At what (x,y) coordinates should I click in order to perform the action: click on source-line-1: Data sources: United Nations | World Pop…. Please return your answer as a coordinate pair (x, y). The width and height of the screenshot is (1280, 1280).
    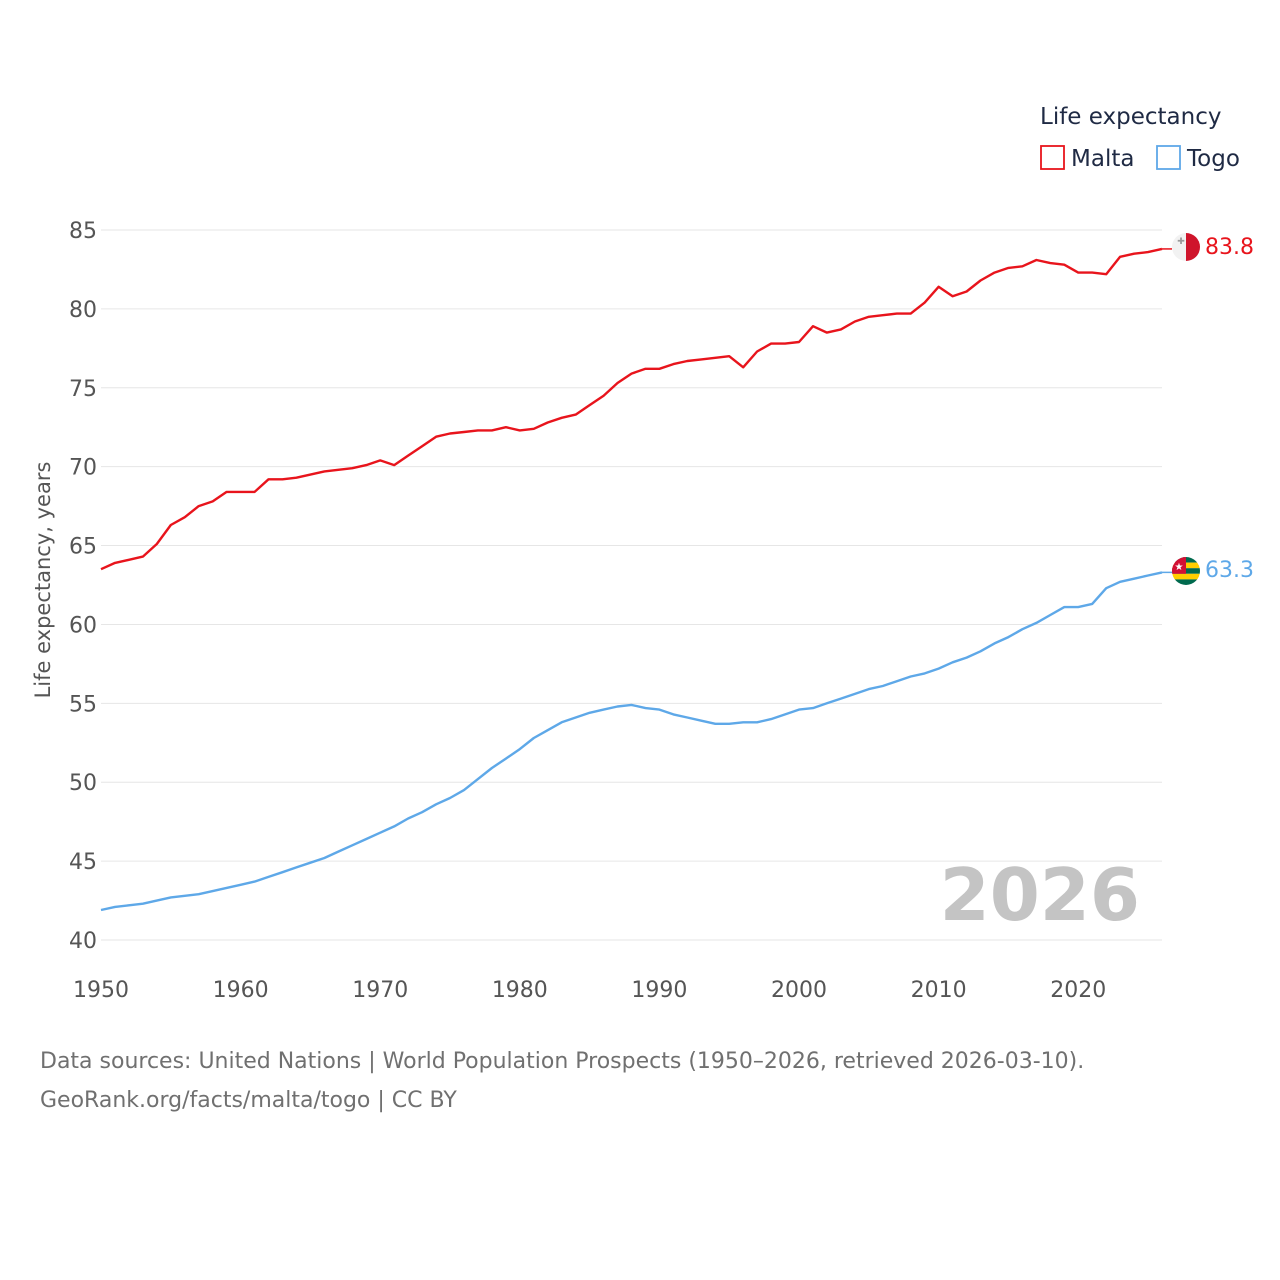
    Looking at the image, I should click on (562, 1061).